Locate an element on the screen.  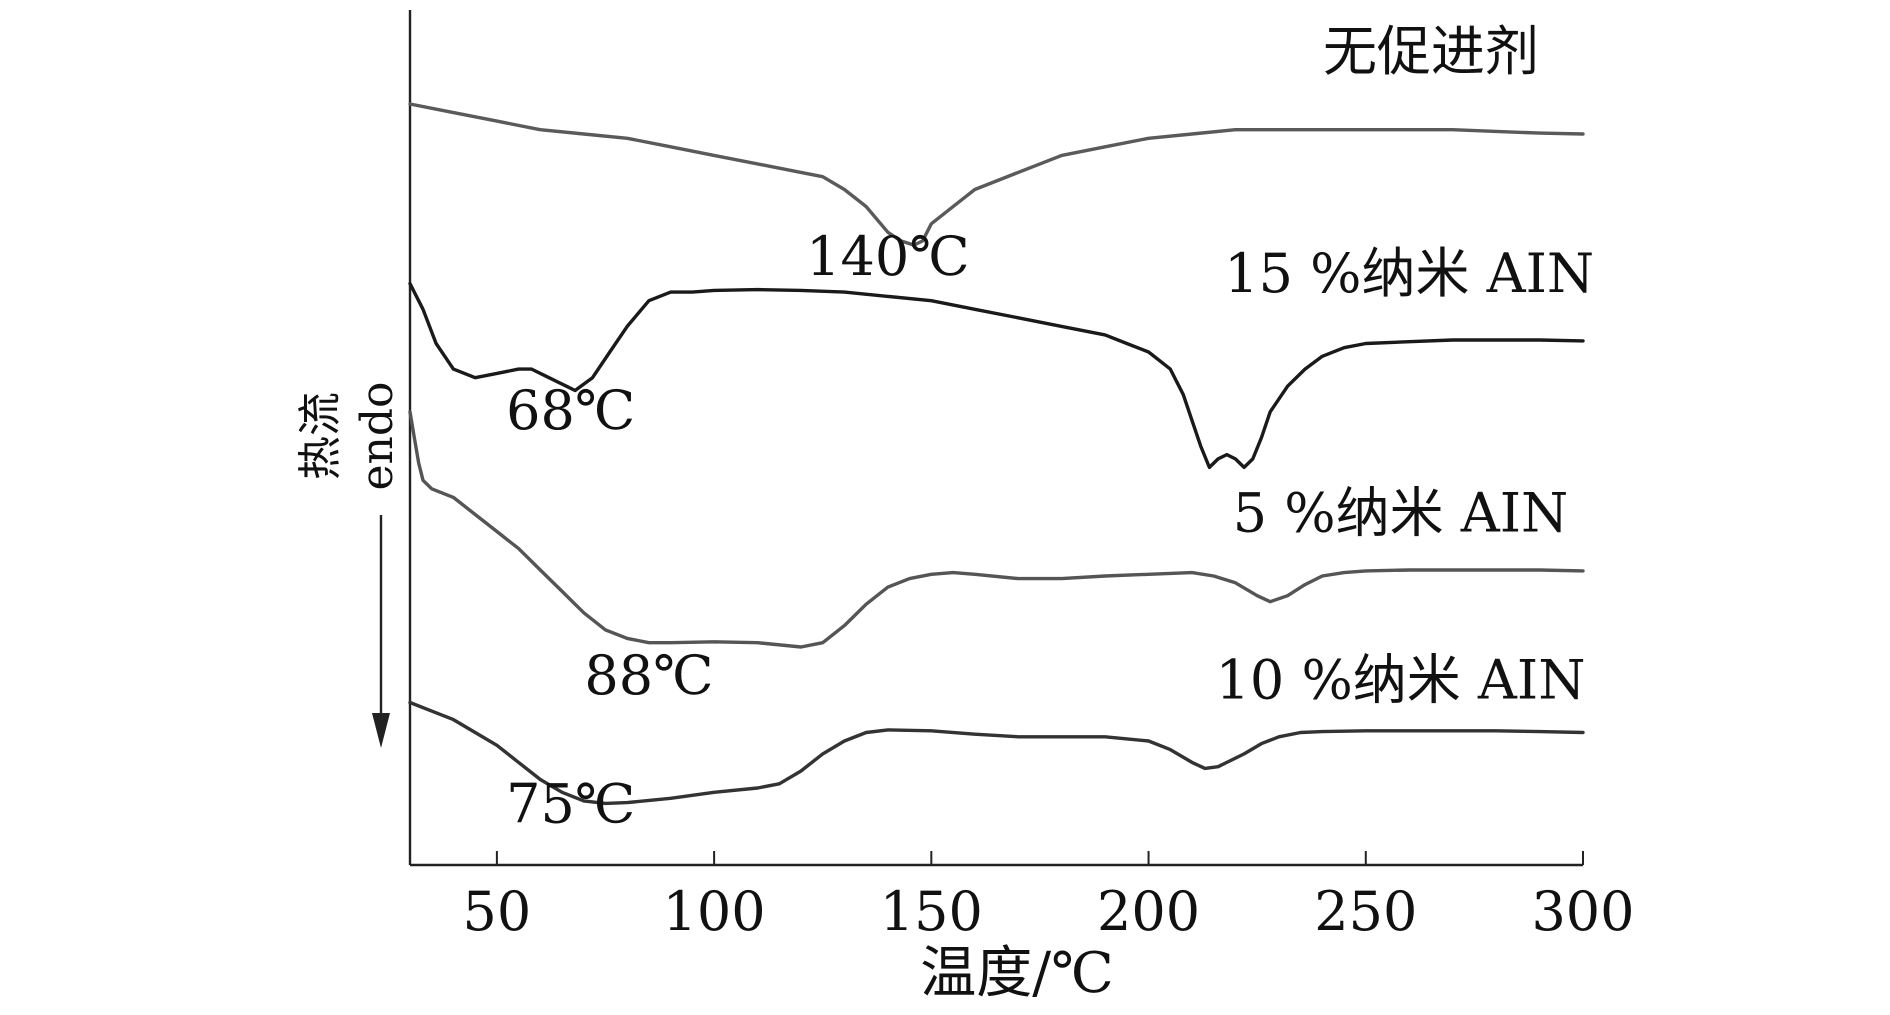
y-axis-title: 热流 endo is located at coordinates (349, 435).